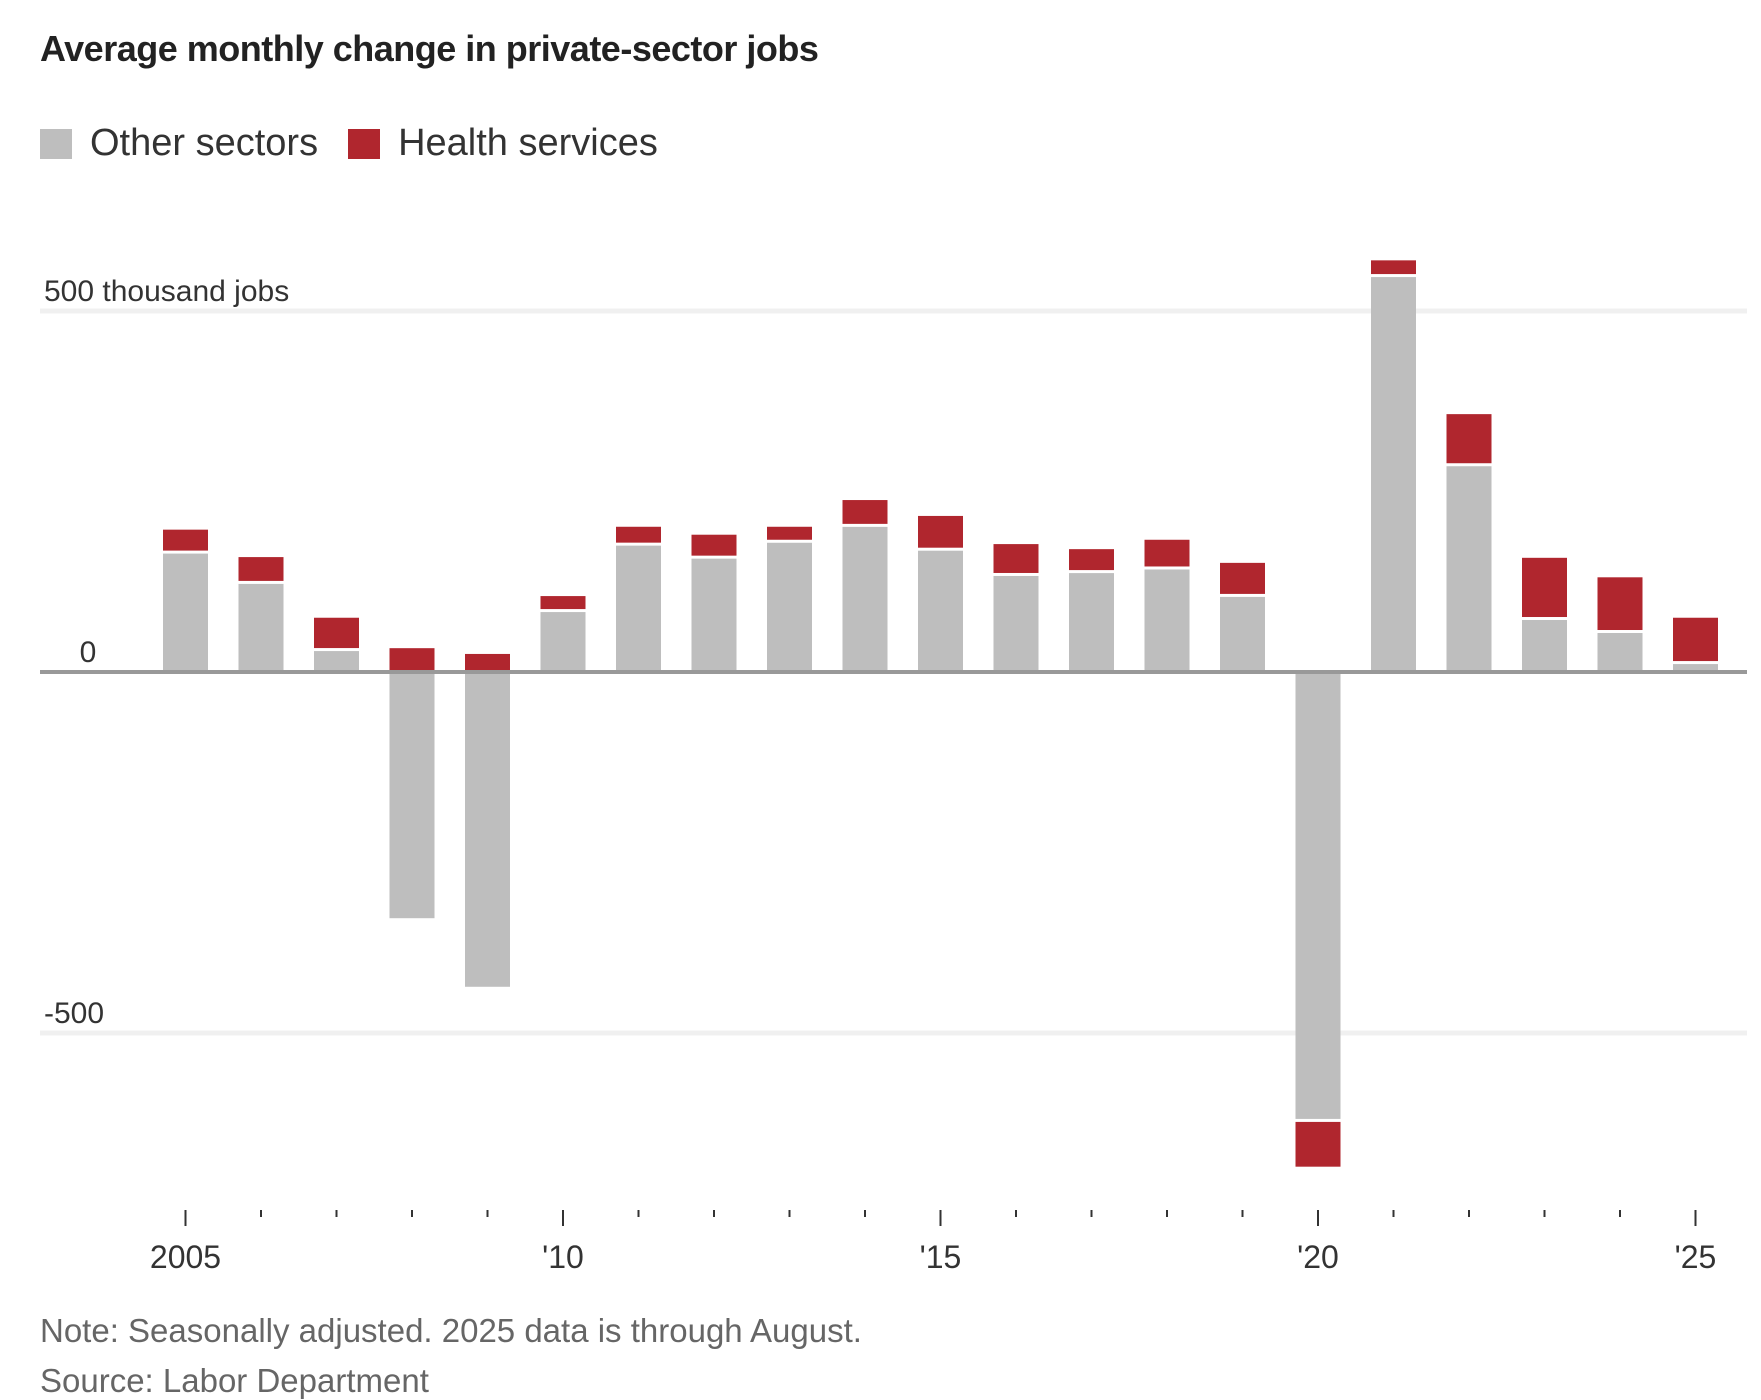 Image resolution: width=1761 pixels, height=1400 pixels. What do you see at coordinates (1696, 1257) in the screenshot?
I see `x-tick-label: '25` at bounding box center [1696, 1257].